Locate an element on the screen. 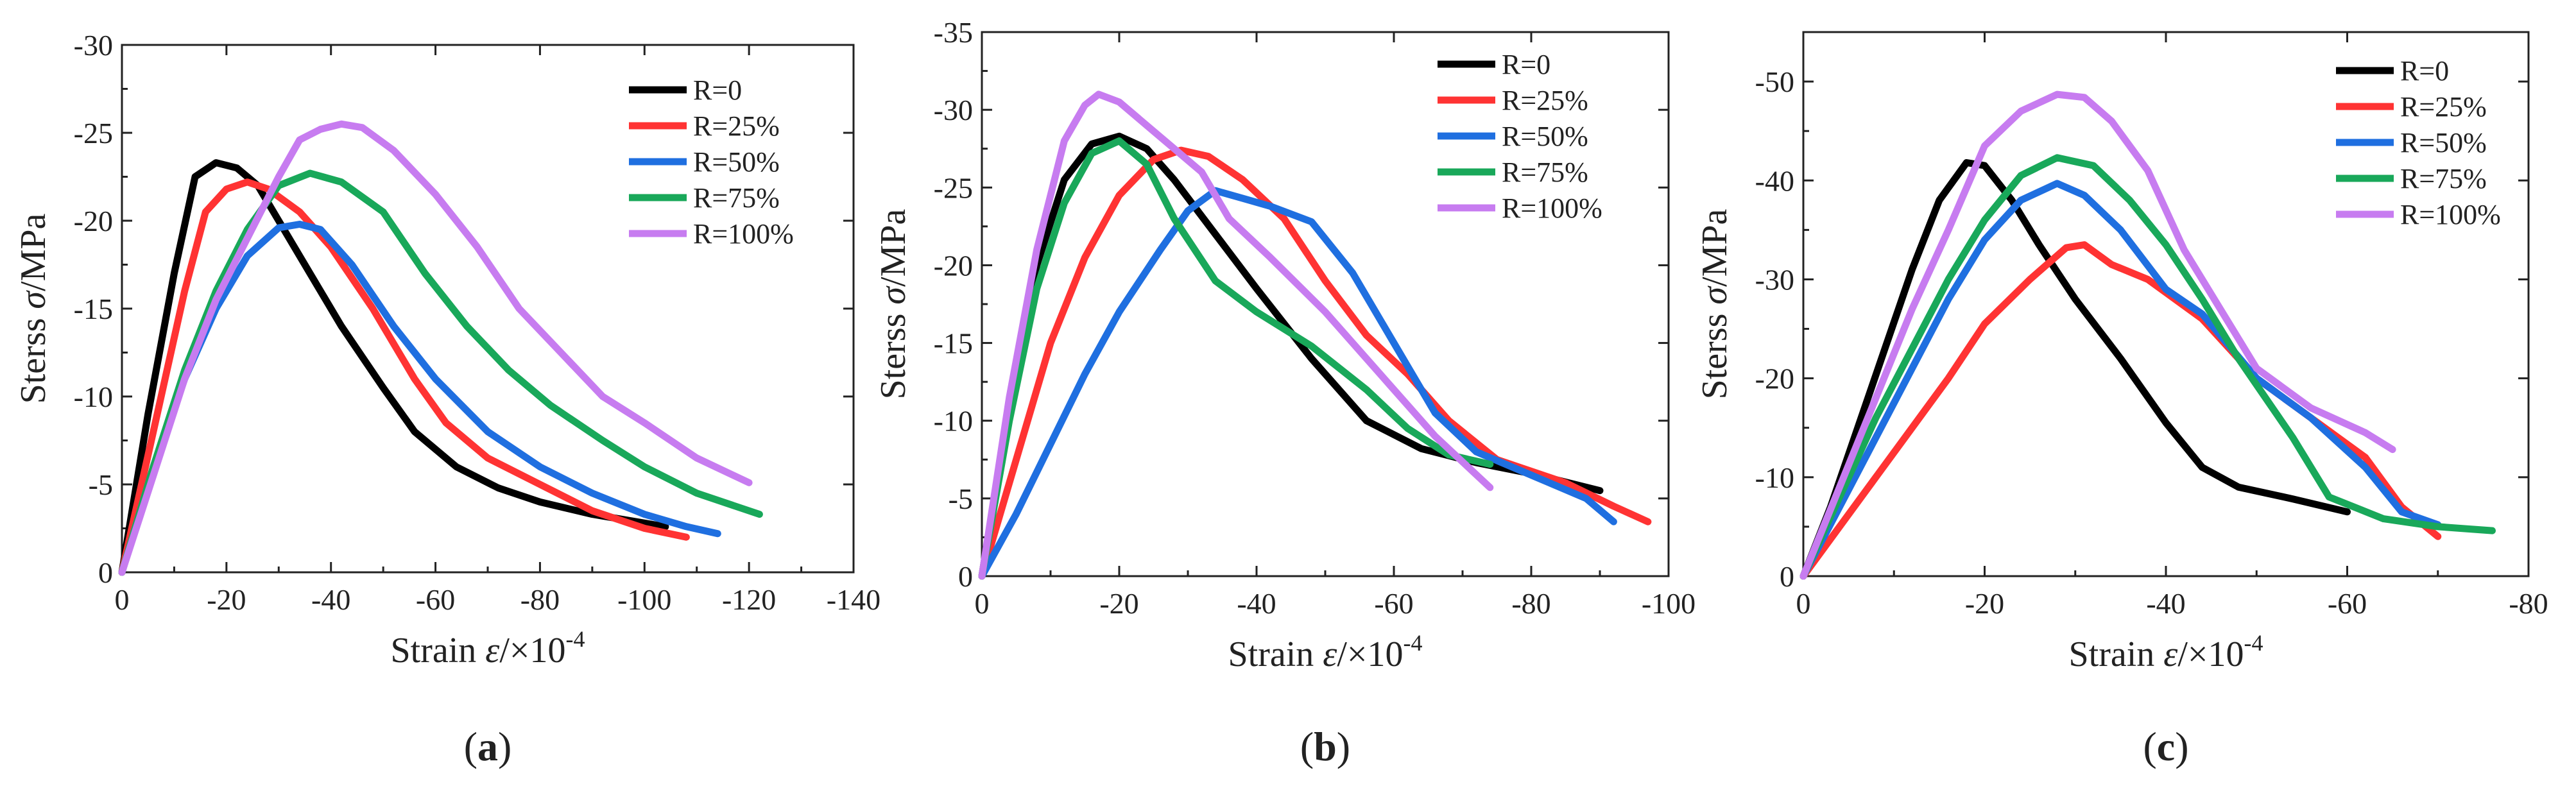  panel-label: (b) is located at coordinates (1325, 746).